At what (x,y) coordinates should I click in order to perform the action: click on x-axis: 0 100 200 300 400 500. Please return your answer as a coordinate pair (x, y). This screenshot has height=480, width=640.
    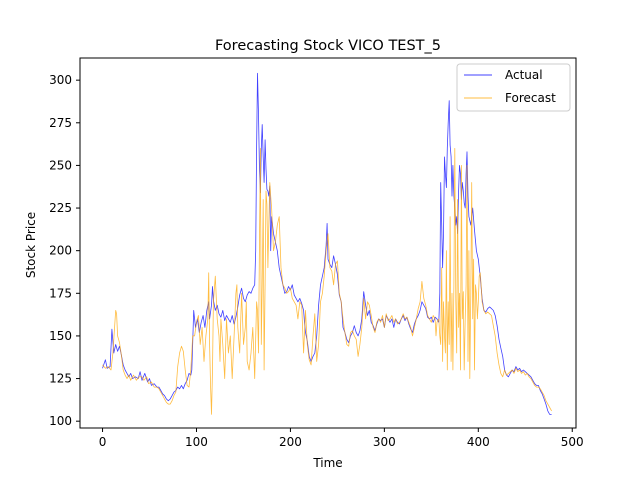
    Looking at the image, I should click on (341, 438).